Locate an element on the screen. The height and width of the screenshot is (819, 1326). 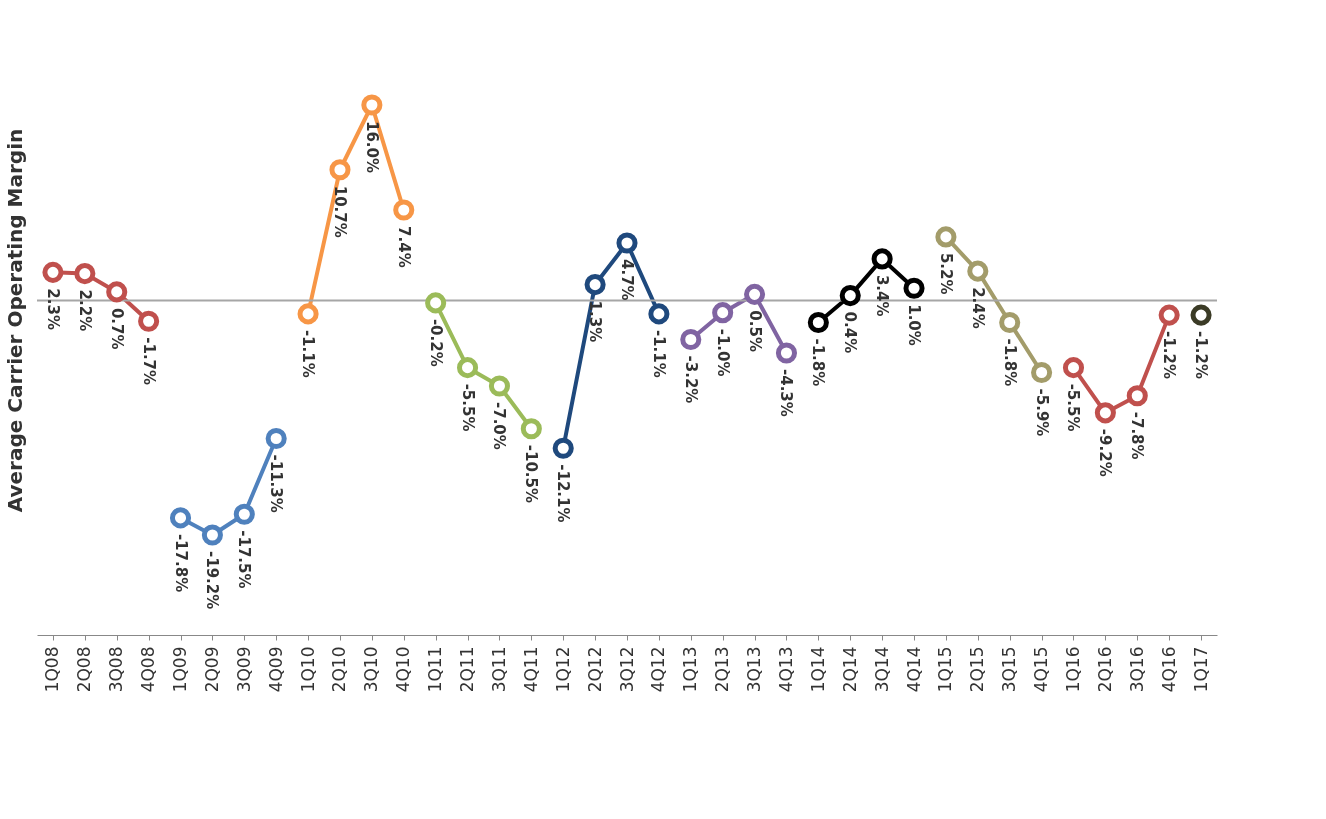
data-label: 0.4% is located at coordinates (850, 332).